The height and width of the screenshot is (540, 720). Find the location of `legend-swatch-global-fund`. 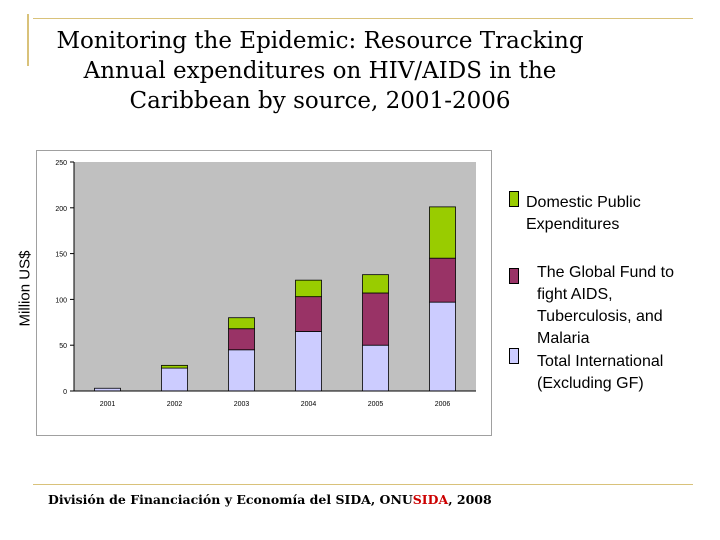

legend-swatch-global-fund is located at coordinates (514, 276).